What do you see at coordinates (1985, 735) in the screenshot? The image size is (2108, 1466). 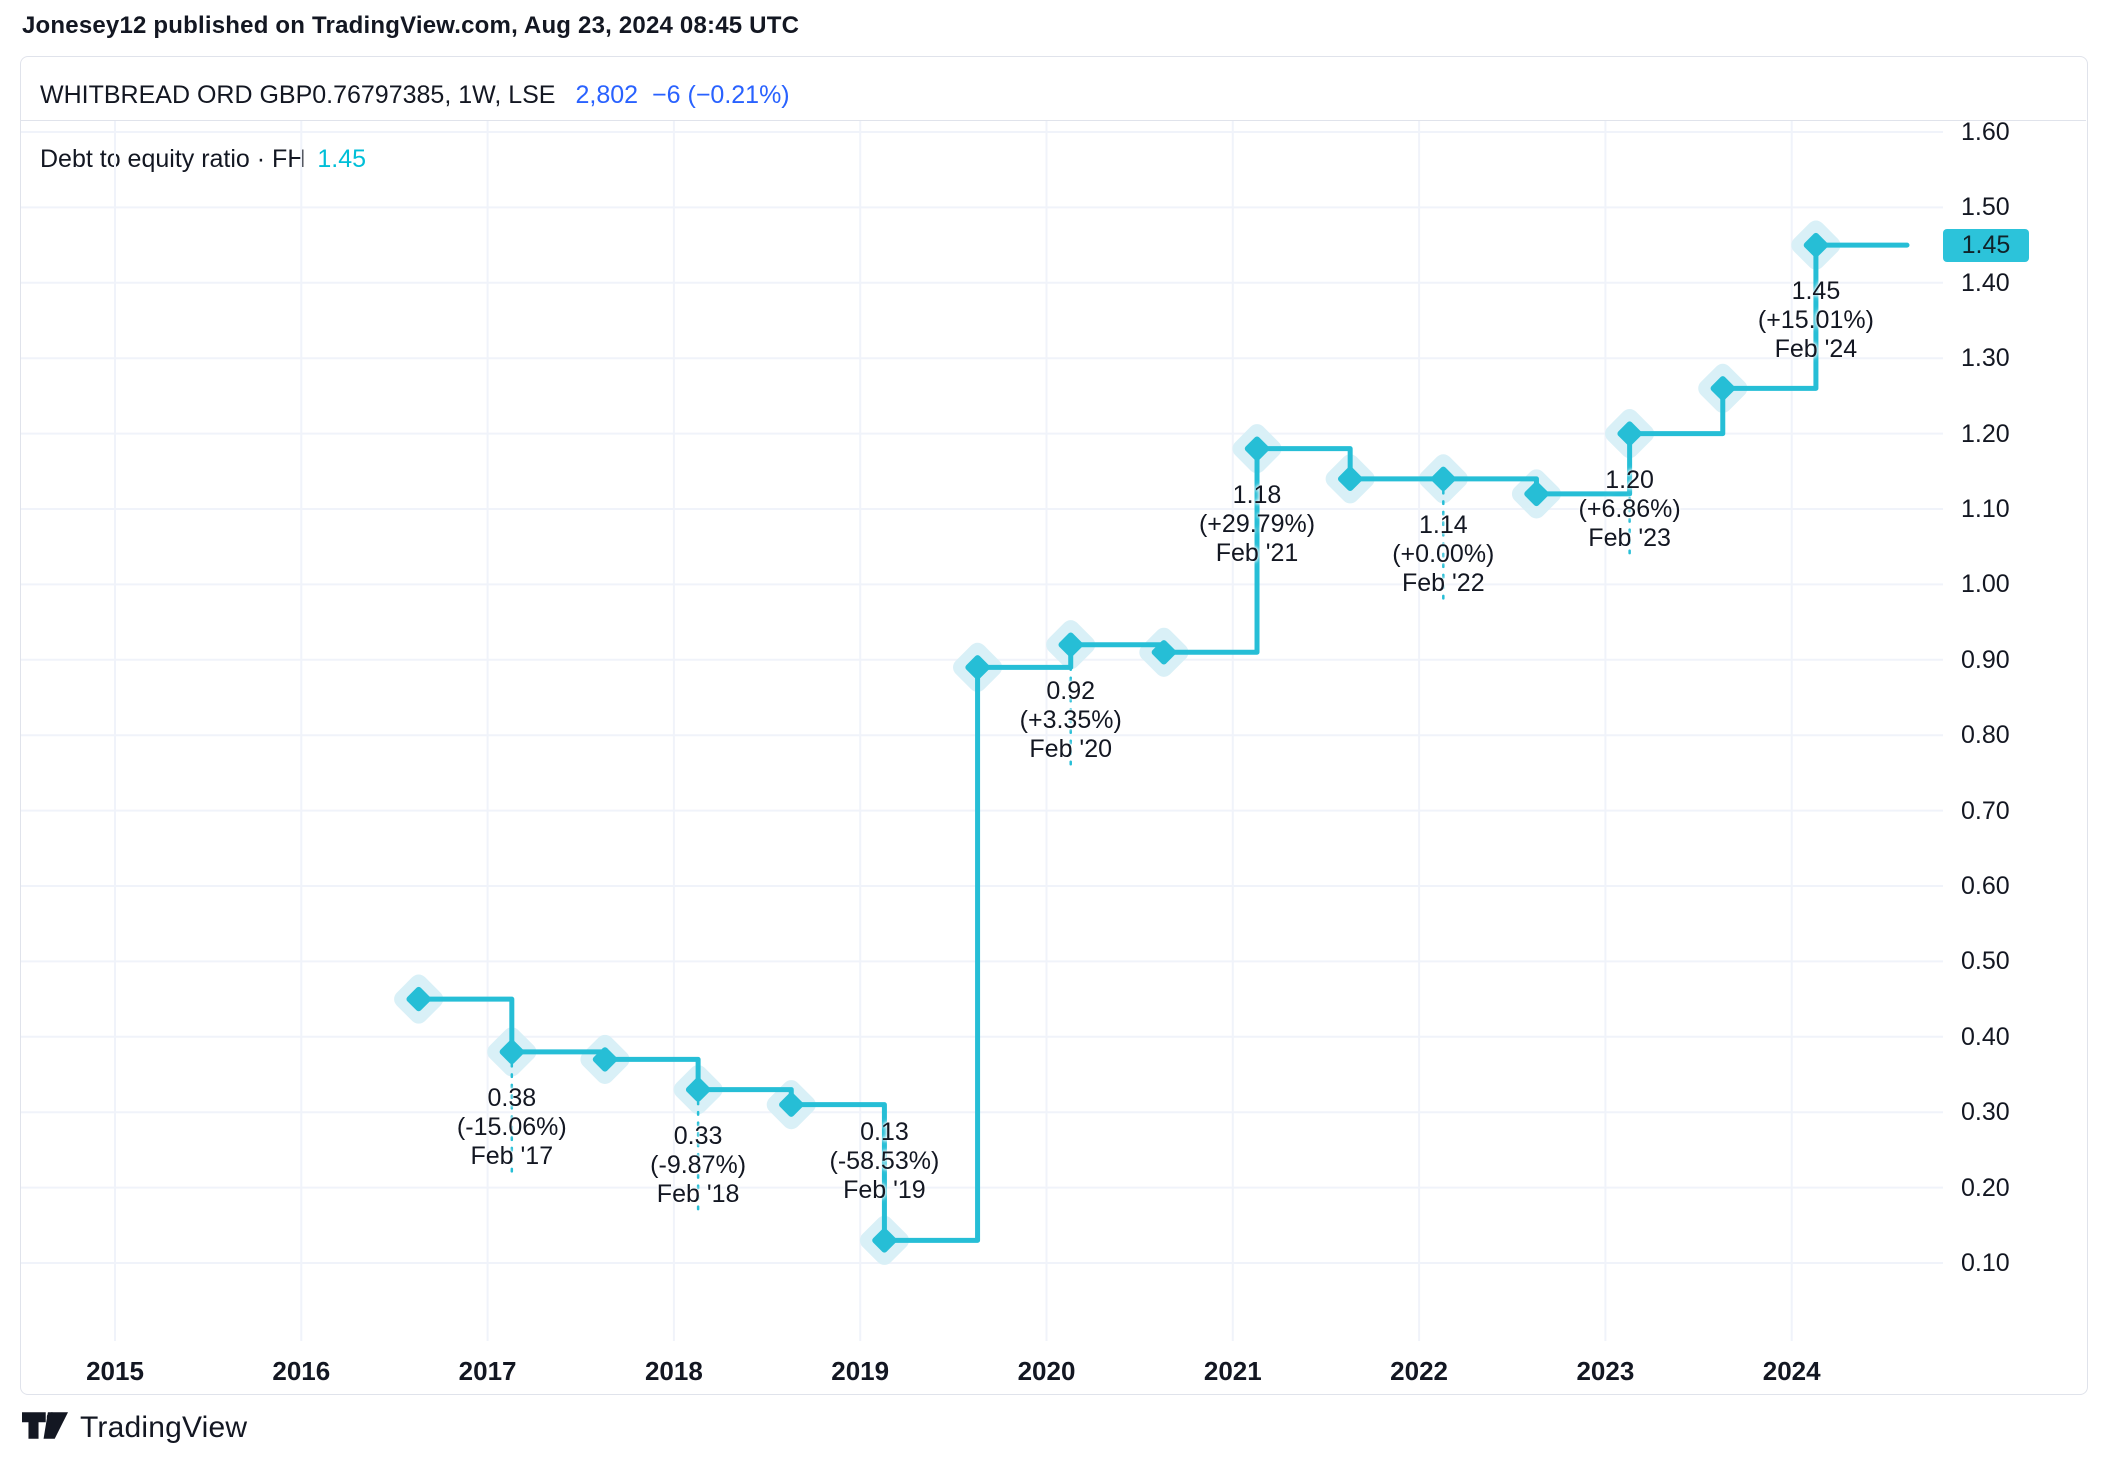 I see `price-axis-label: 0.80` at bounding box center [1985, 735].